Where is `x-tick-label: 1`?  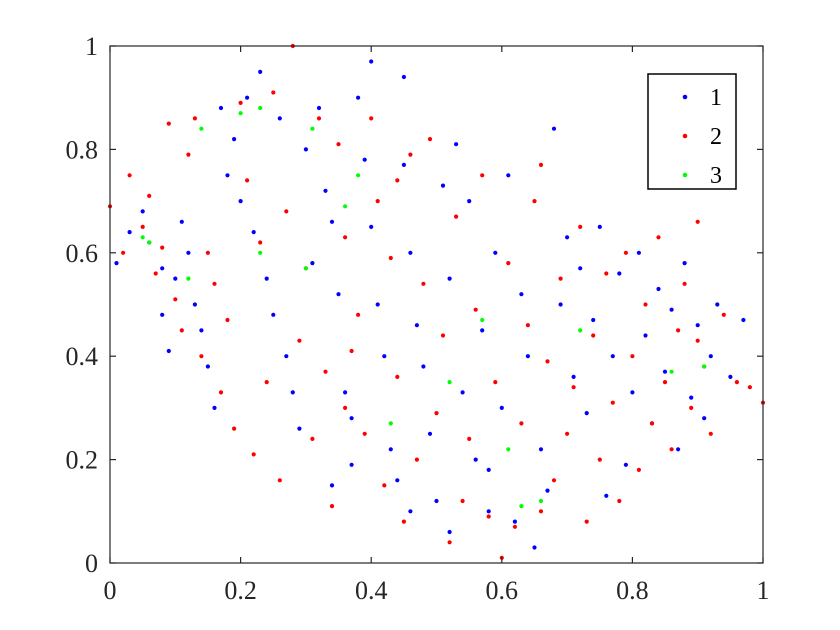 x-tick-label: 1 is located at coordinates (763, 590).